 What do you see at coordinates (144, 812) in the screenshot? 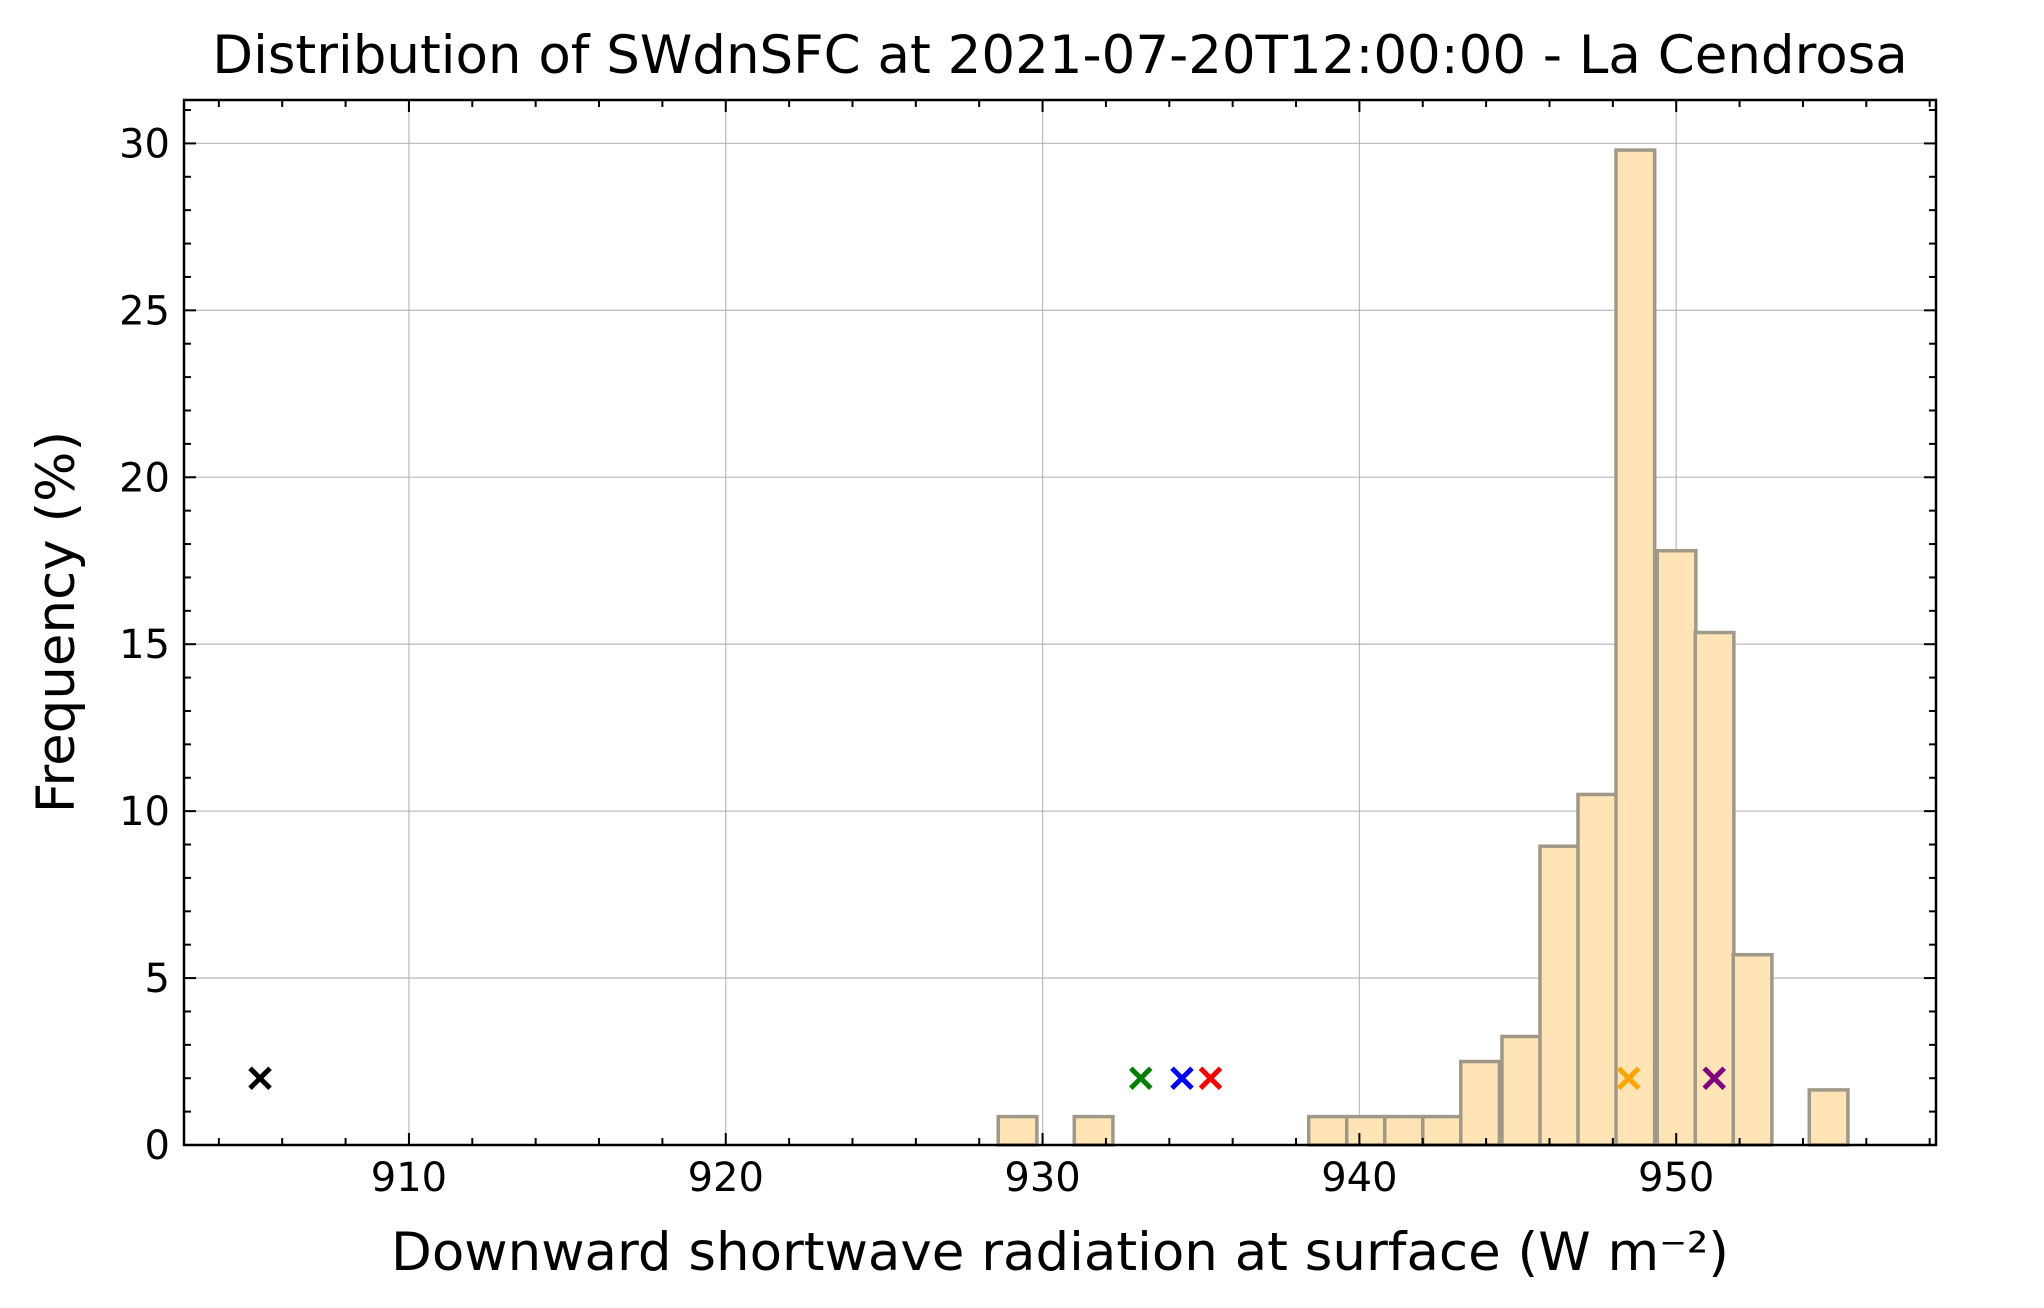
I see `y-tick-label: 10` at bounding box center [144, 812].